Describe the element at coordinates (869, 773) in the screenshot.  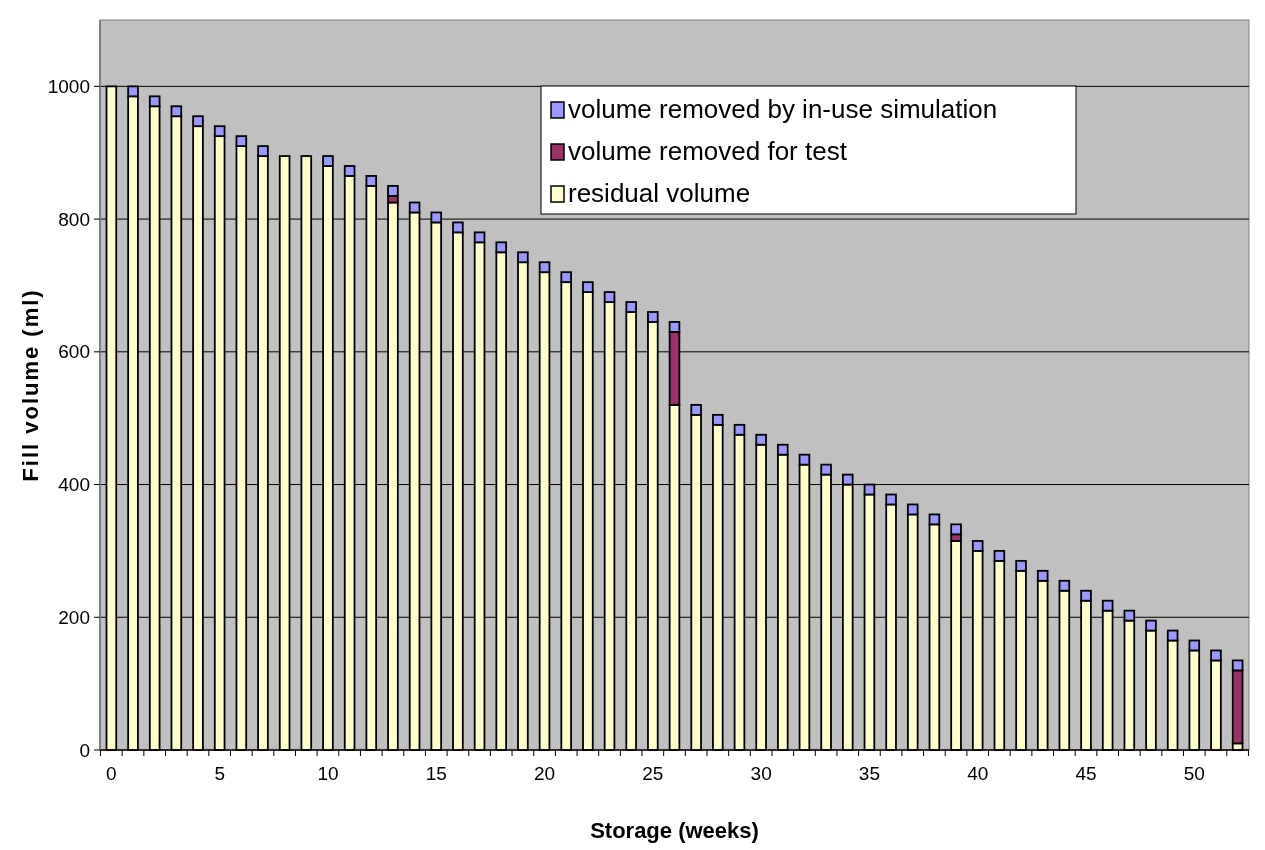
I see `x-tick-label: 35` at that location.